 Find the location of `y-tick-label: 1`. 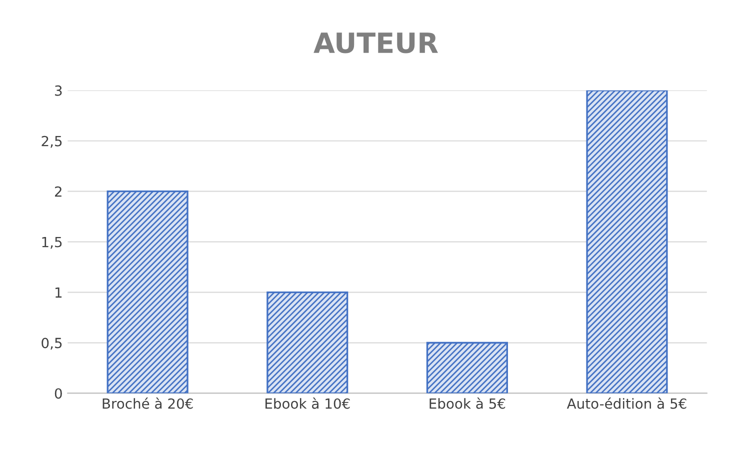

y-tick-label: 1 is located at coordinates (59, 292).